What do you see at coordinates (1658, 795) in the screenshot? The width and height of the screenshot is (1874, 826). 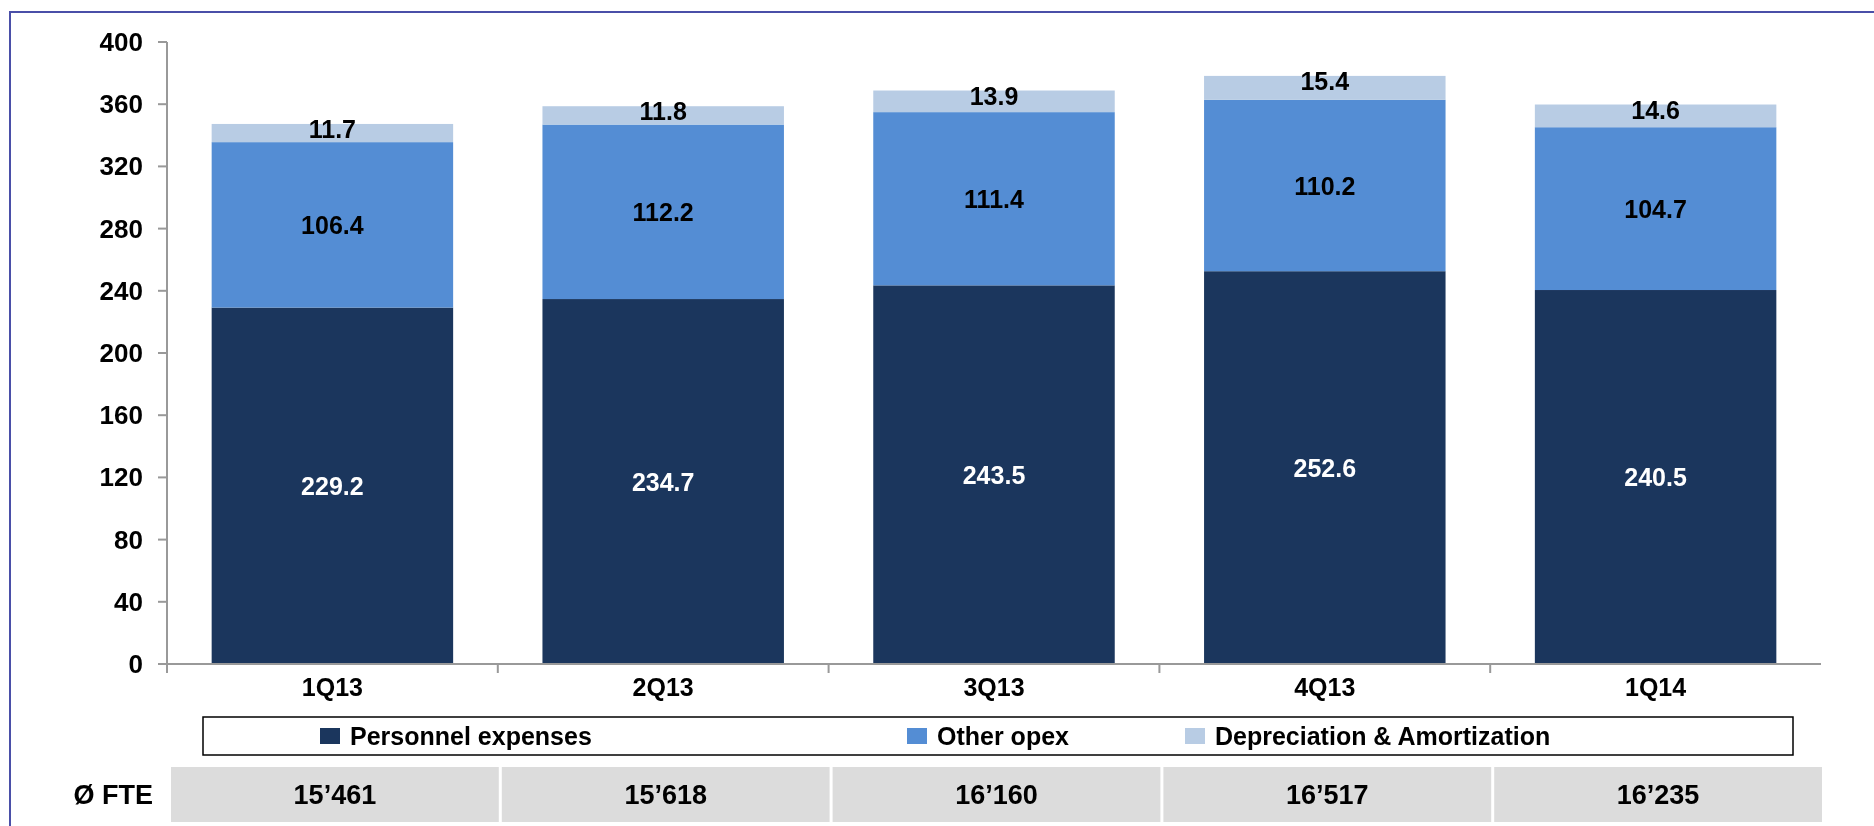 I see `text: 16’235` at bounding box center [1658, 795].